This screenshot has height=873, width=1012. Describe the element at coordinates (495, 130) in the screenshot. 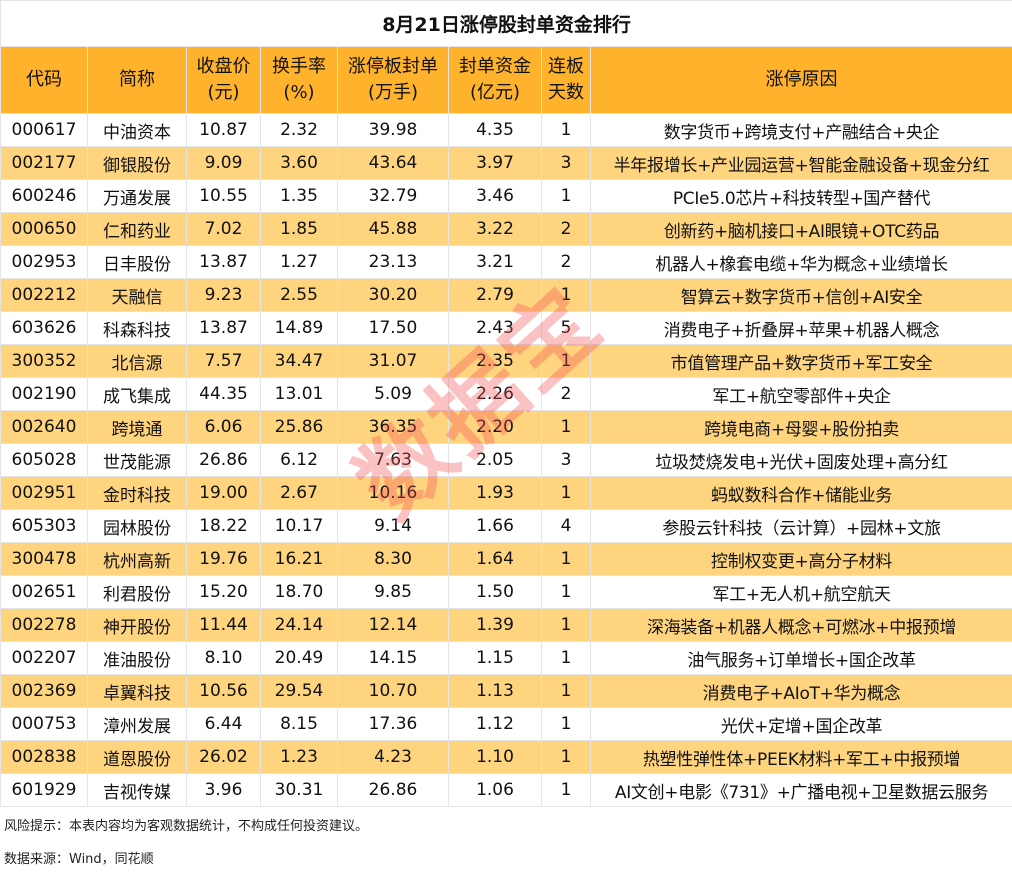

I see `cell-seal-amount: 4.35` at that location.